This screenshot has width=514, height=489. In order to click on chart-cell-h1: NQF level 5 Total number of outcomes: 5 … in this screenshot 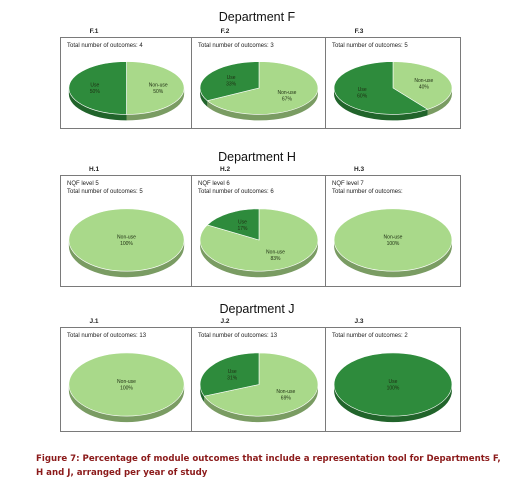, I will do `click(126, 231)`.